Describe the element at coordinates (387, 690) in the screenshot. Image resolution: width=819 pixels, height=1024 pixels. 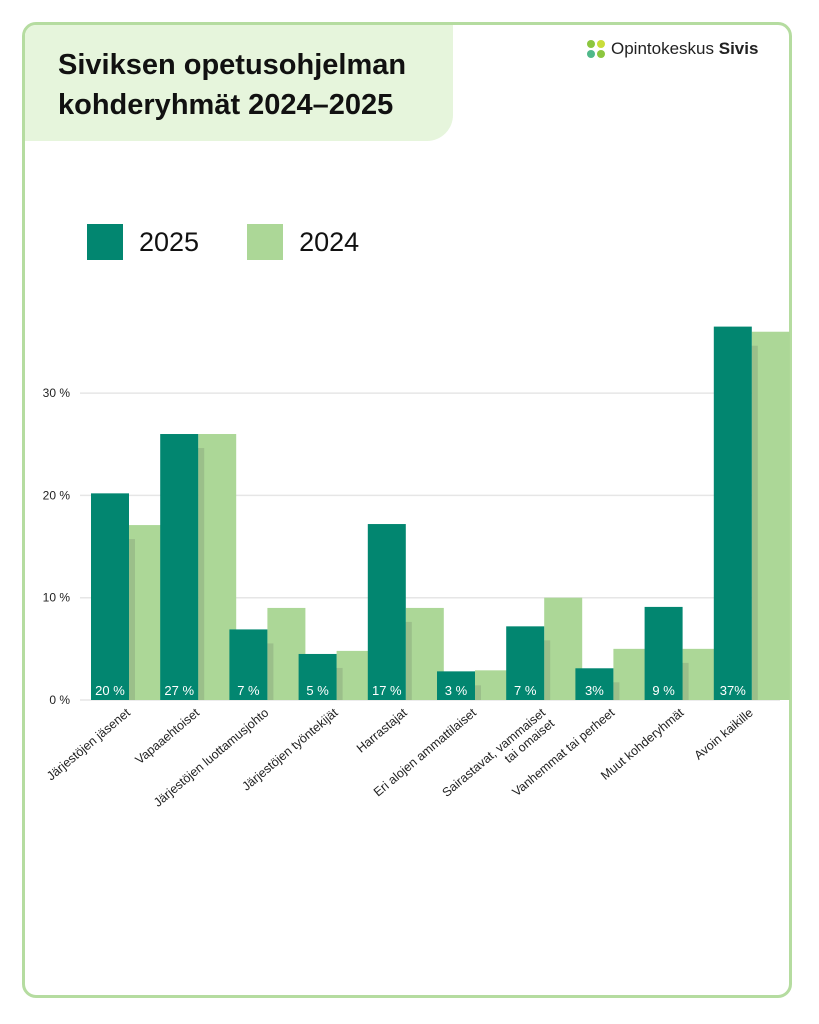
I see `data-label: 17 %` at that location.